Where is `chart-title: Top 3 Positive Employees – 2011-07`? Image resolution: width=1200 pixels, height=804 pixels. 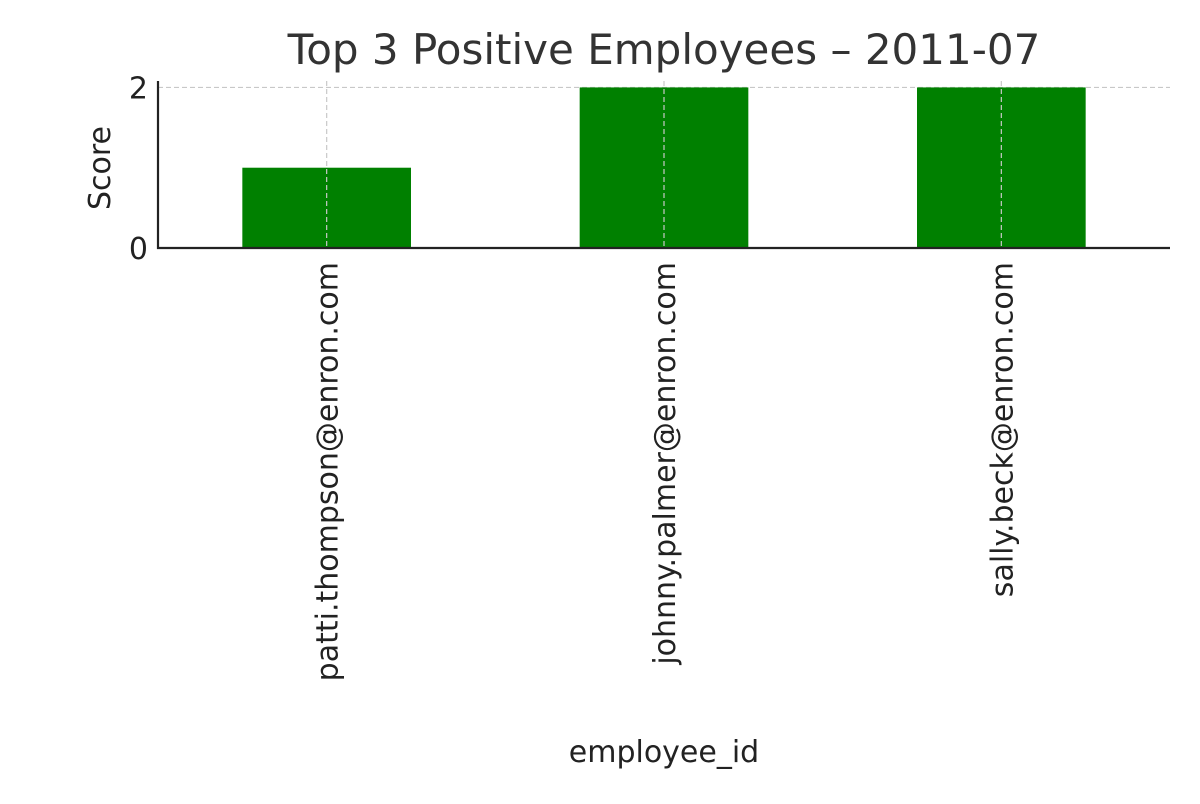 chart-title: Top 3 Positive Employees – 2011-07 is located at coordinates (664, 49).